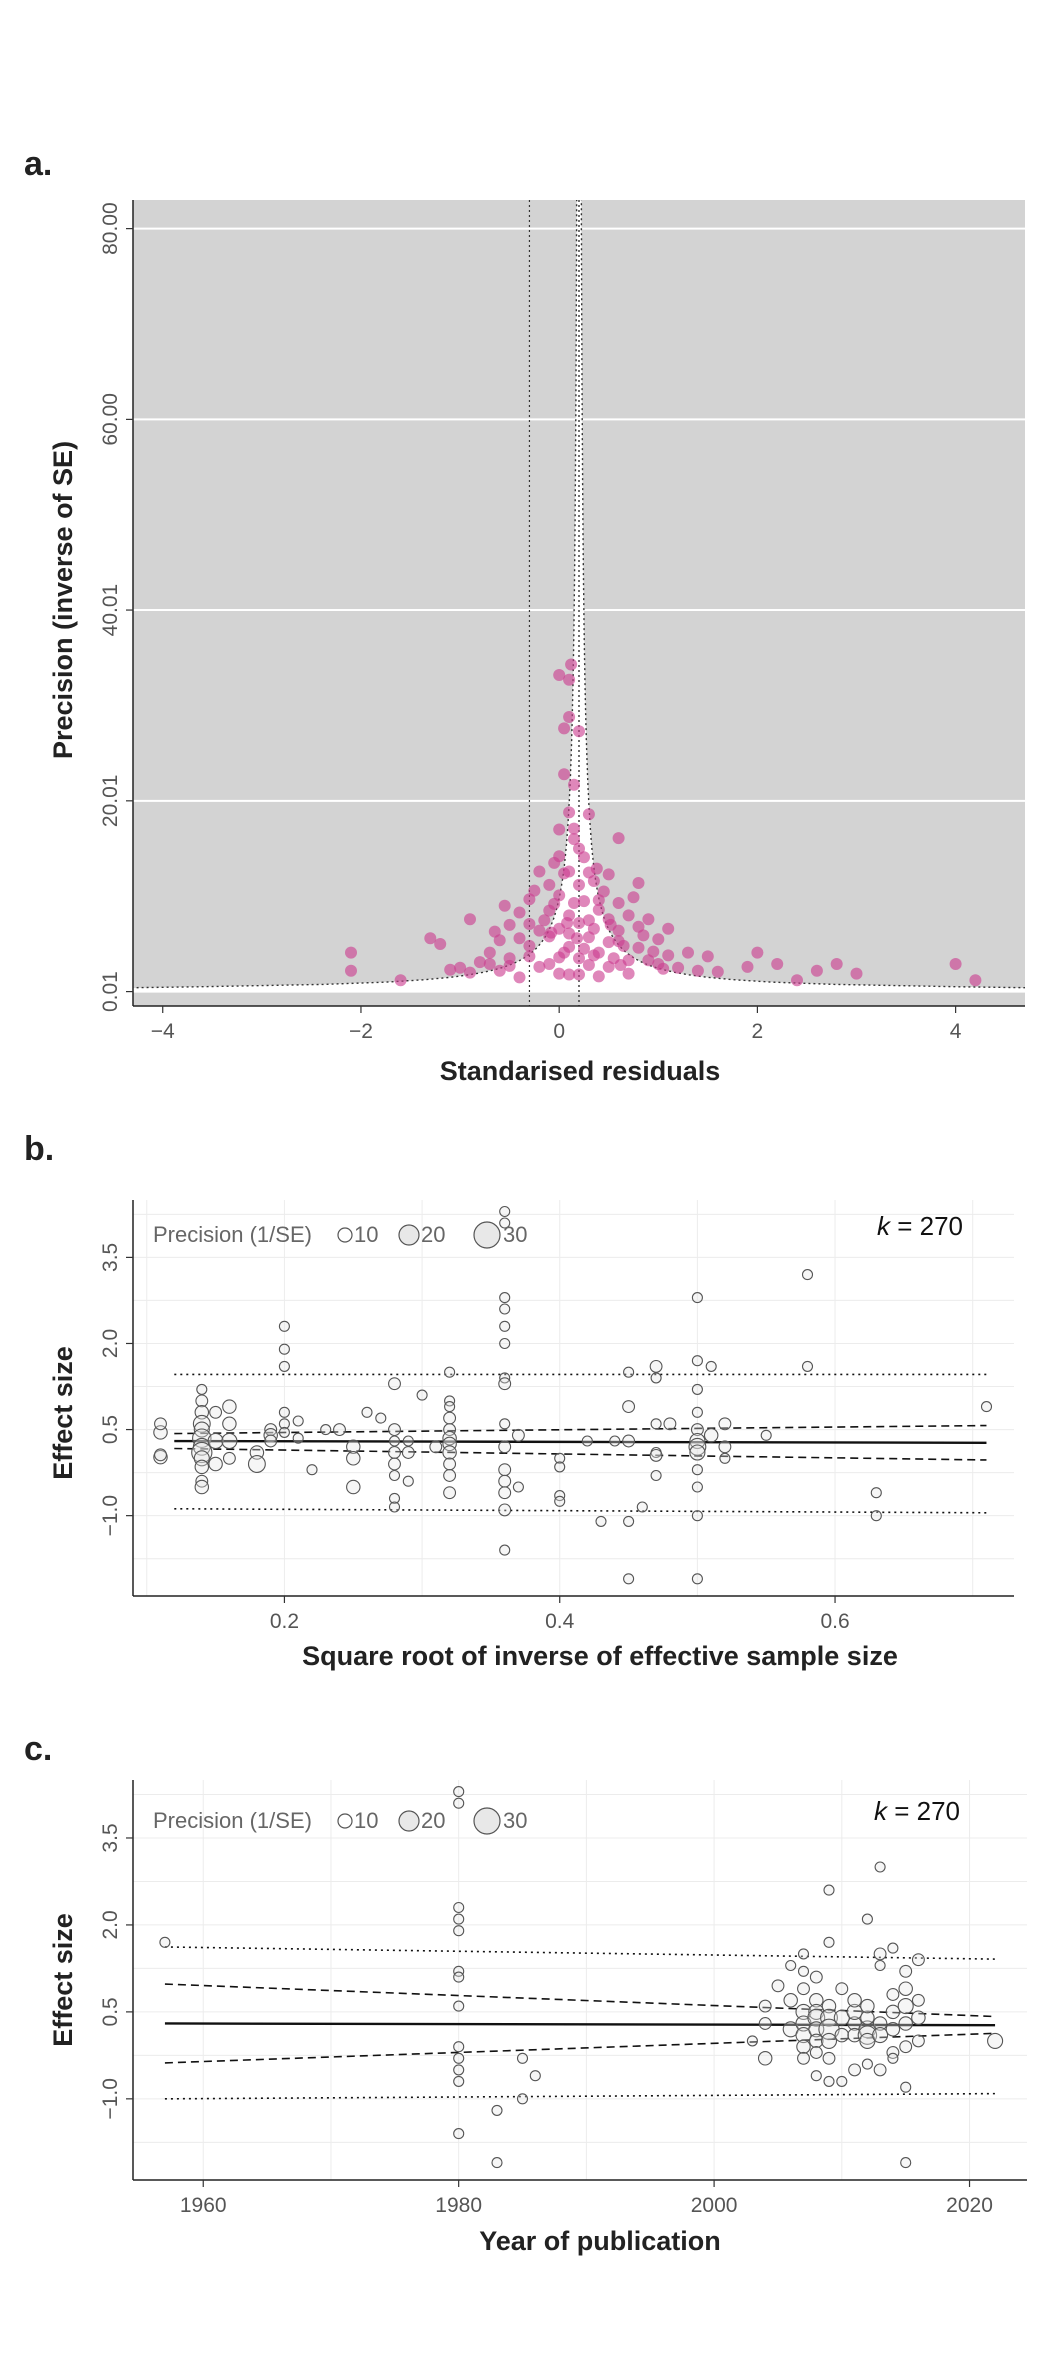  I want to click on y-tick-label: −1.0, so click(110, 1515).